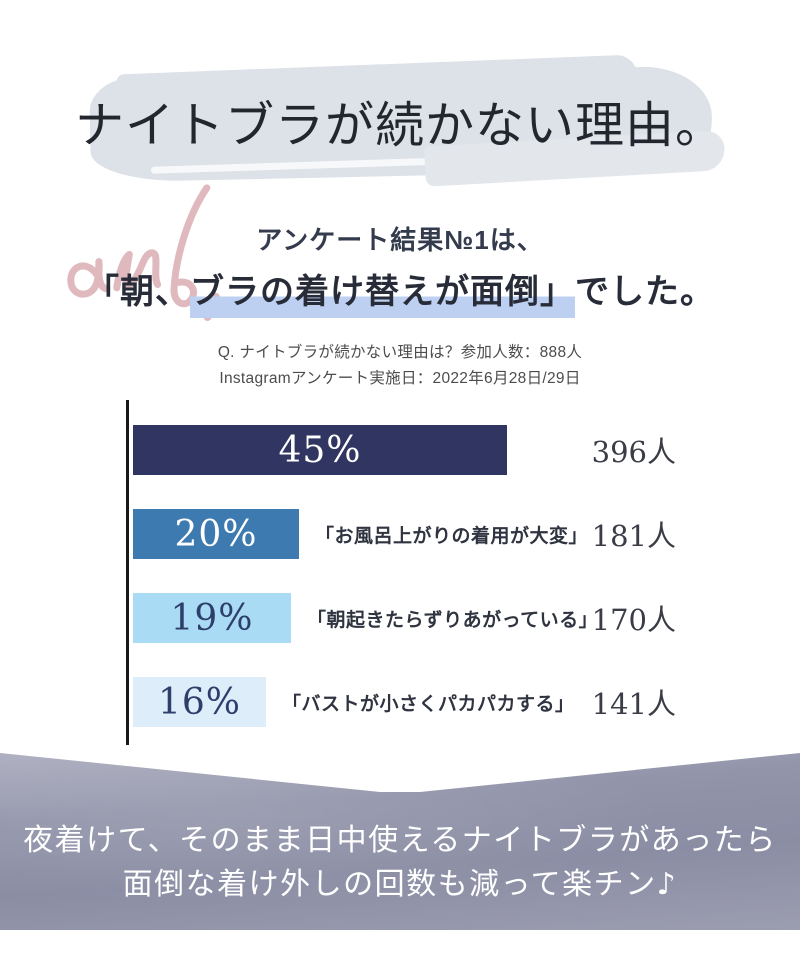  I want to click on headline-suffix: でした。, so click(645, 292).